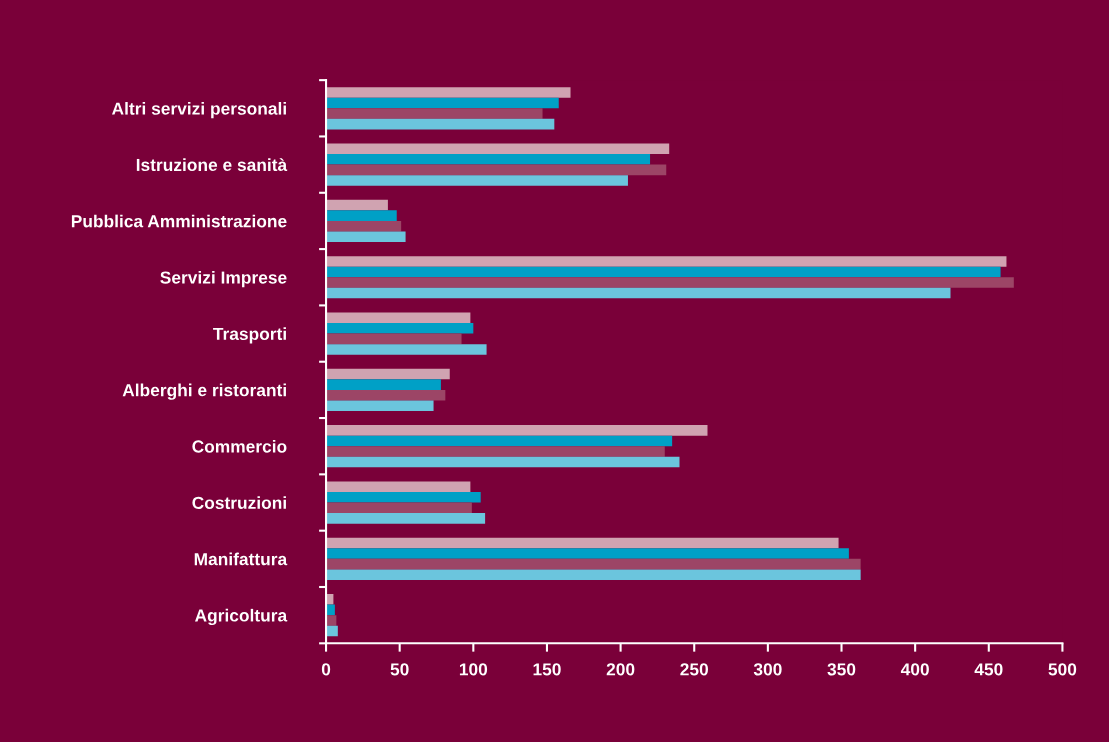  I want to click on x-tick-label: 150, so click(547, 669).